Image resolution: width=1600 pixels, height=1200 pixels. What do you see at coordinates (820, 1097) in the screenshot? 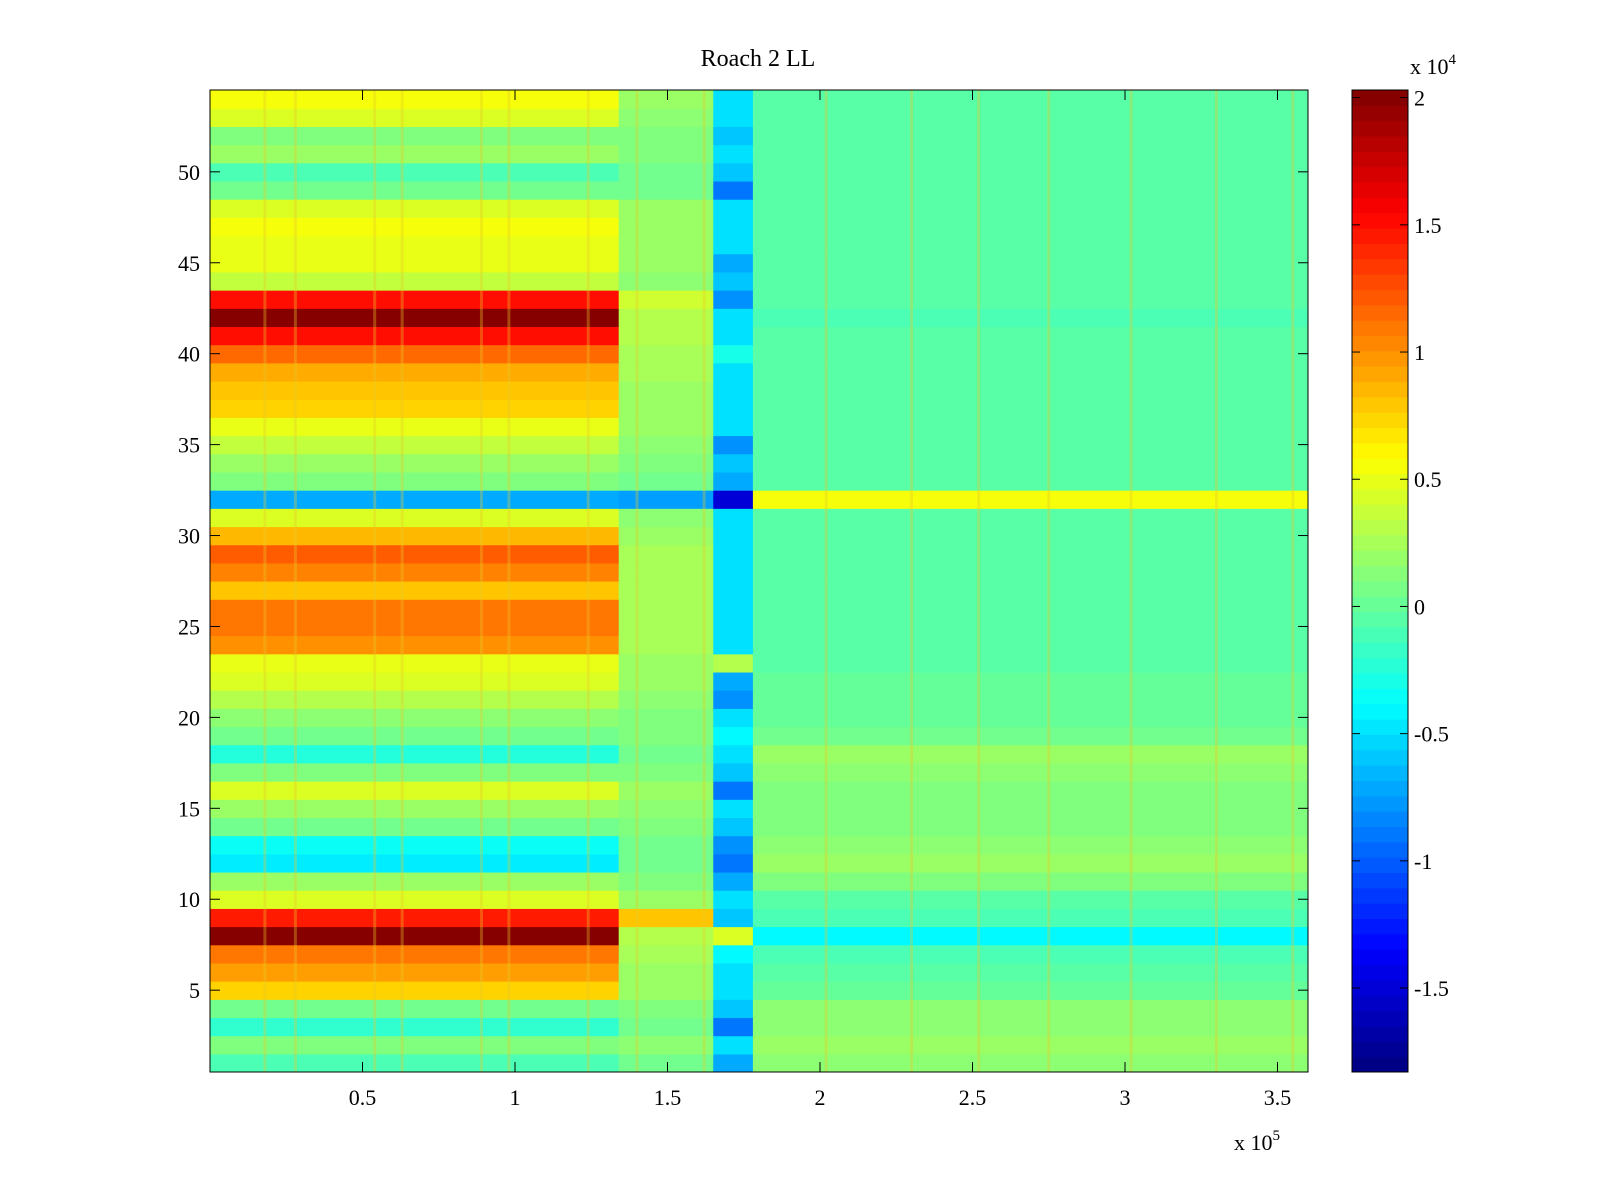
I see `x-tick-label: 2` at bounding box center [820, 1097].